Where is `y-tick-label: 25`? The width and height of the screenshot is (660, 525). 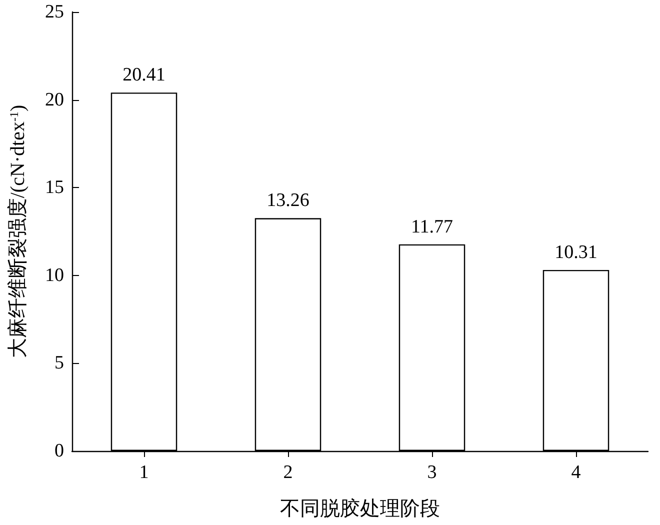 y-tick-label: 25 is located at coordinates (54, 12).